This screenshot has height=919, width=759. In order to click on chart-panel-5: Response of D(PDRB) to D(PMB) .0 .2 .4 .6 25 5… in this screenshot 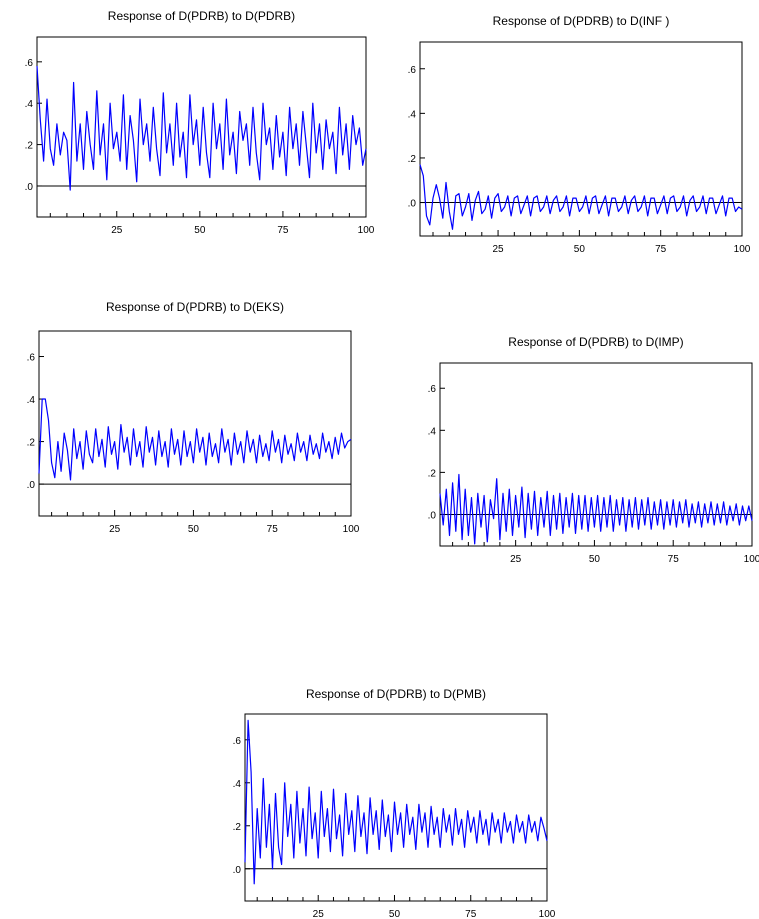, I will do `click(394, 803)`.